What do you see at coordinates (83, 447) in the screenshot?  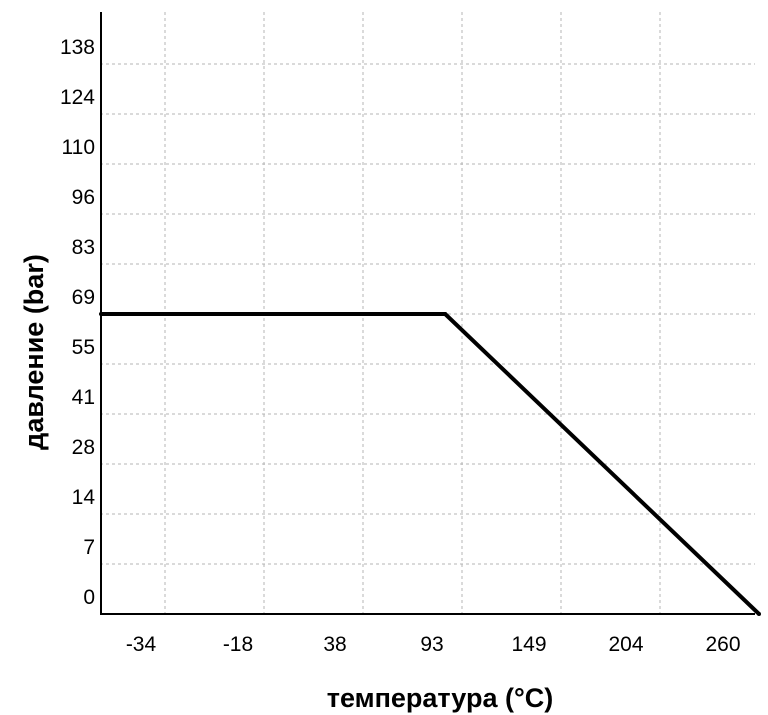 I see `y-tick-label: 28` at bounding box center [83, 447].